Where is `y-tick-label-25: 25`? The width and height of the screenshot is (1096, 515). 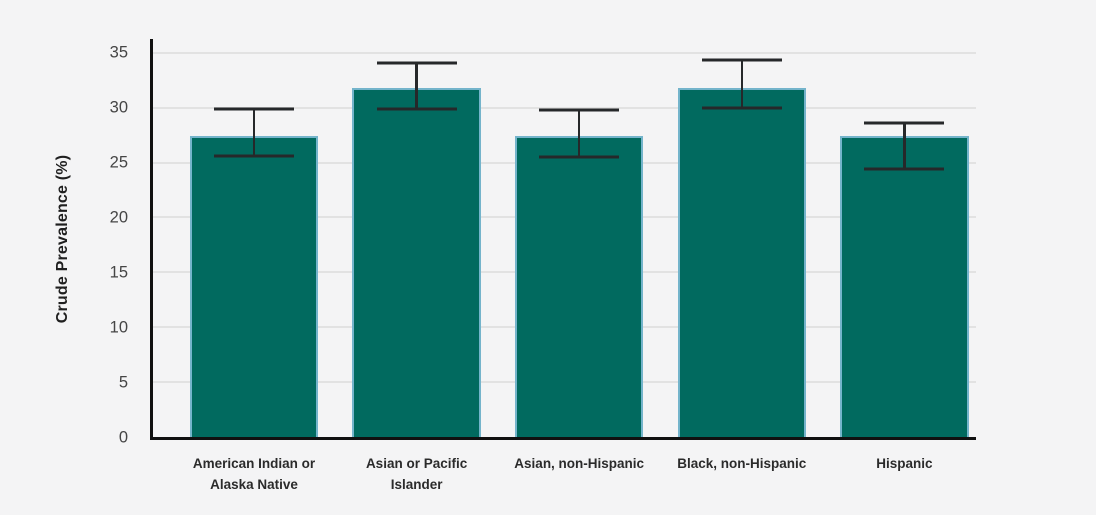 y-tick-label-25: 25 is located at coordinates (118, 162).